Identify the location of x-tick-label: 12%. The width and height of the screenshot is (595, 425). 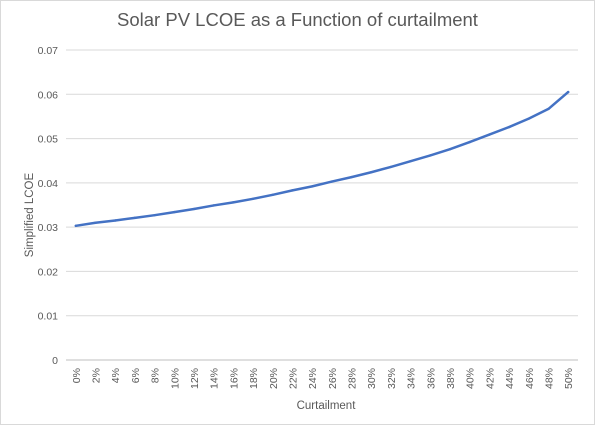
(195, 378).